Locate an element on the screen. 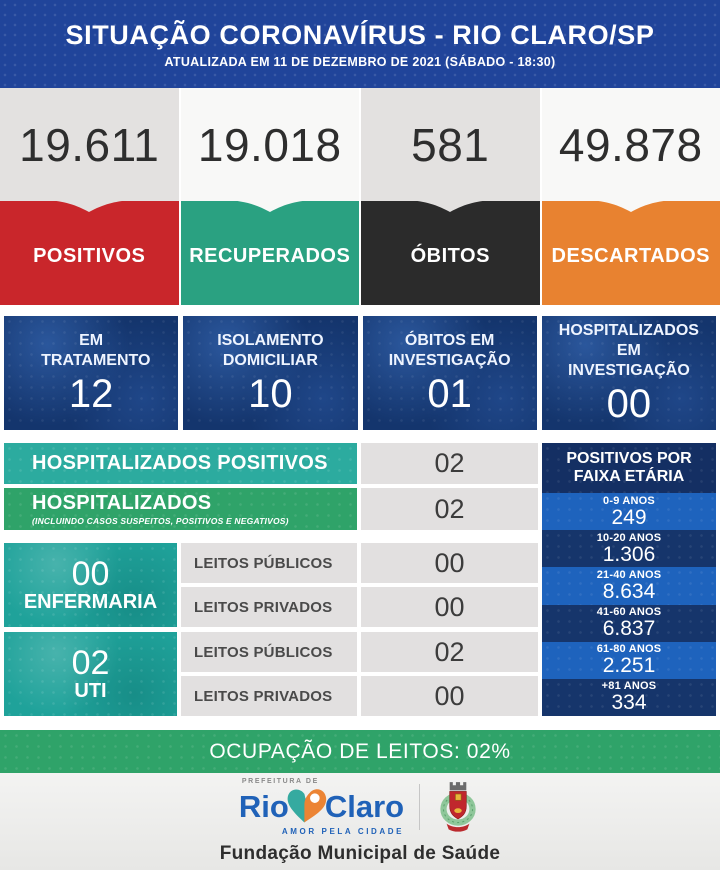 Image resolution: width=720 pixels, height=870 pixels. obitos-label: ÓBITOS is located at coordinates (450, 255).